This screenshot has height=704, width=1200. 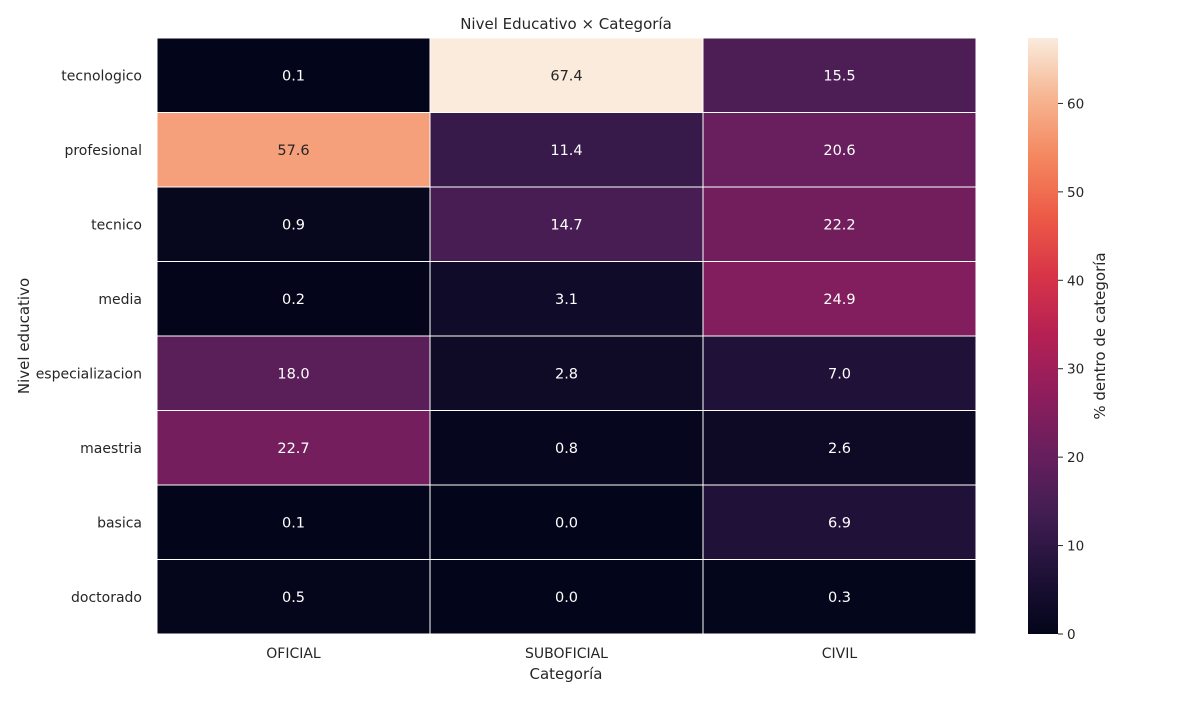 I want to click on cell-value-label: 2.8, so click(x=566, y=374).